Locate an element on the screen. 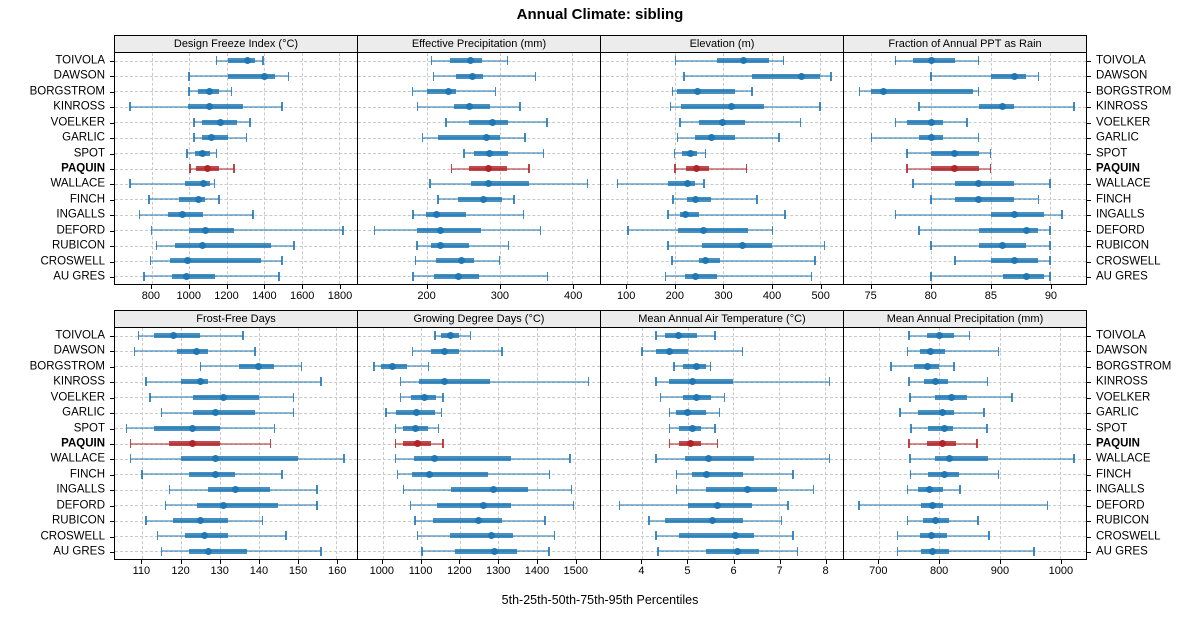 The image size is (1200, 625). panel-strip-title: Design Freeze Index (°C) is located at coordinates (236, 44).